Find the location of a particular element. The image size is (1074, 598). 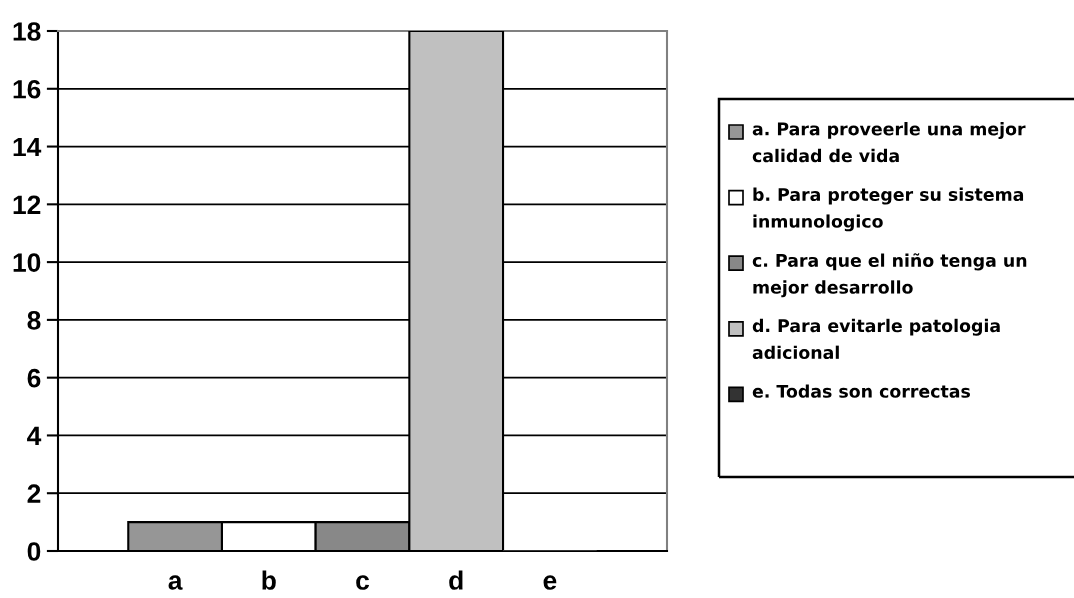

y-tick-label: 18 is located at coordinates (27, 31).